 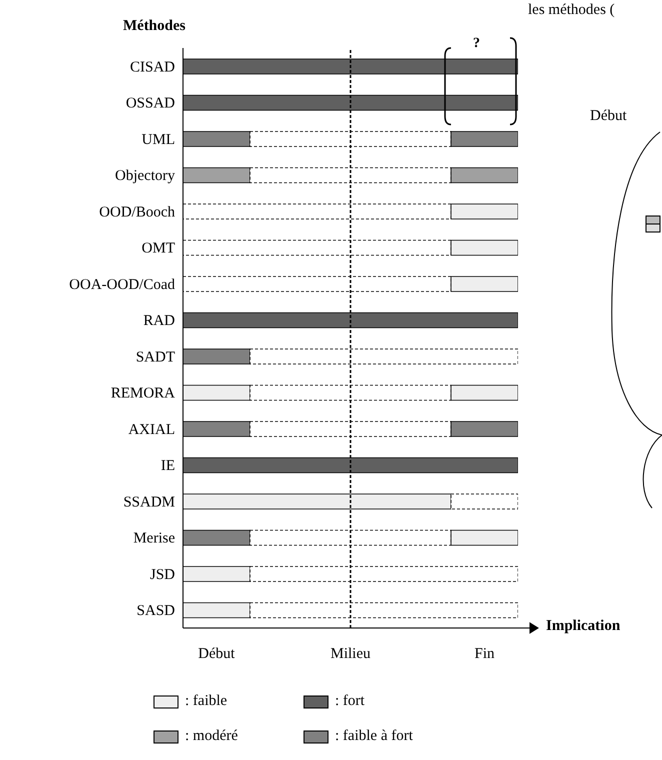 What do you see at coordinates (571, 10) in the screenshot?
I see `text: les méthodes (` at bounding box center [571, 10].